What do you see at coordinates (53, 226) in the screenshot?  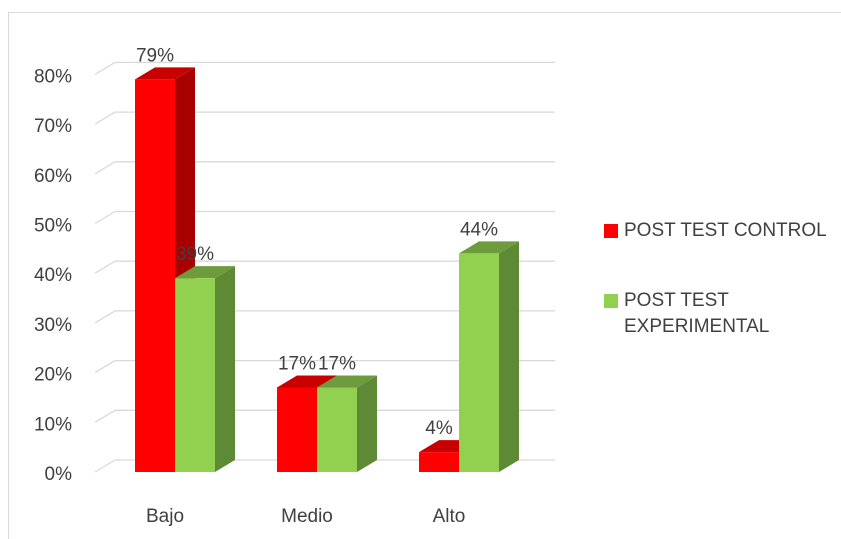 I see `y-tick-label: 50%` at bounding box center [53, 226].